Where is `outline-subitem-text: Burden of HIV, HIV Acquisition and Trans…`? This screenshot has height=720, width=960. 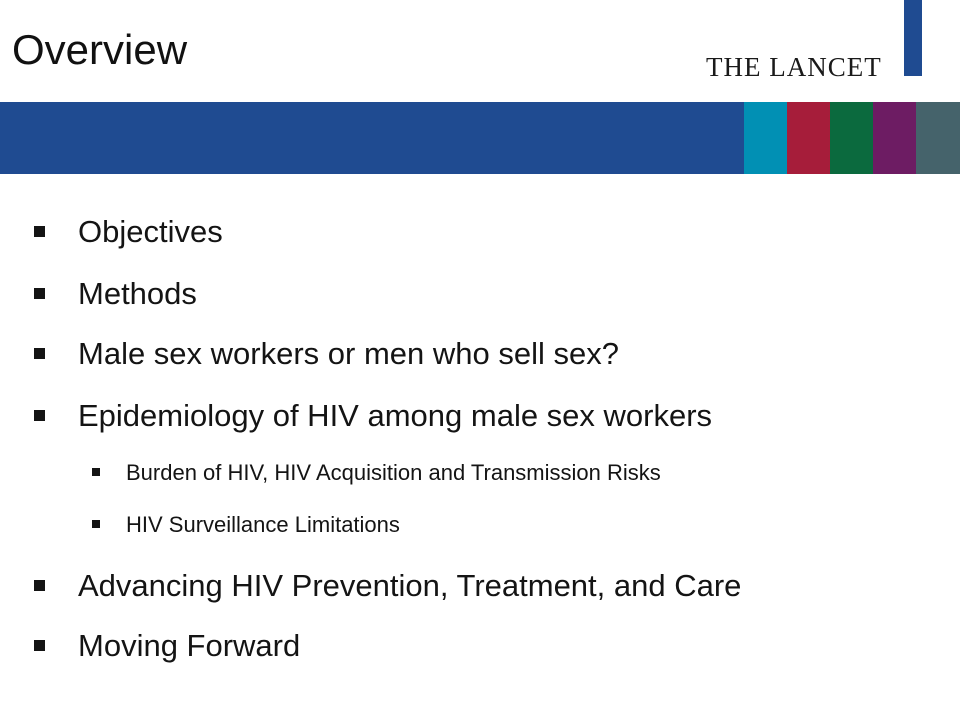
outline-subitem-text: Burden of HIV, HIV Acquisition and Trans… is located at coordinates (393, 472).